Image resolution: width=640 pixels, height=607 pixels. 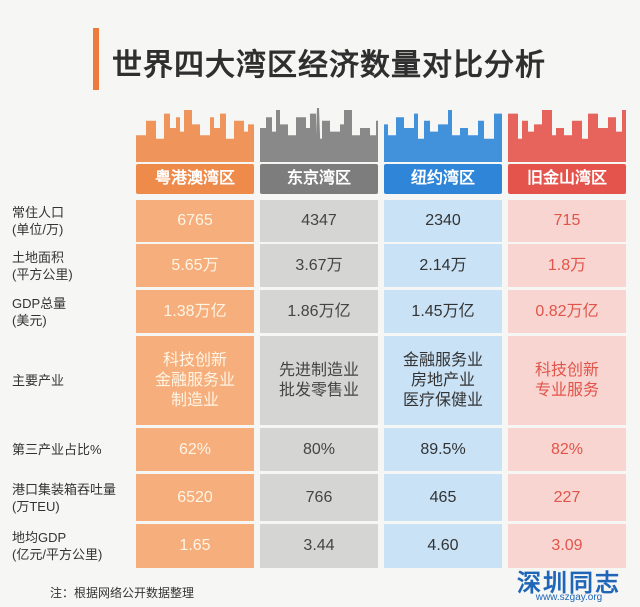 I want to click on table-cell: 715, so click(x=567, y=221).